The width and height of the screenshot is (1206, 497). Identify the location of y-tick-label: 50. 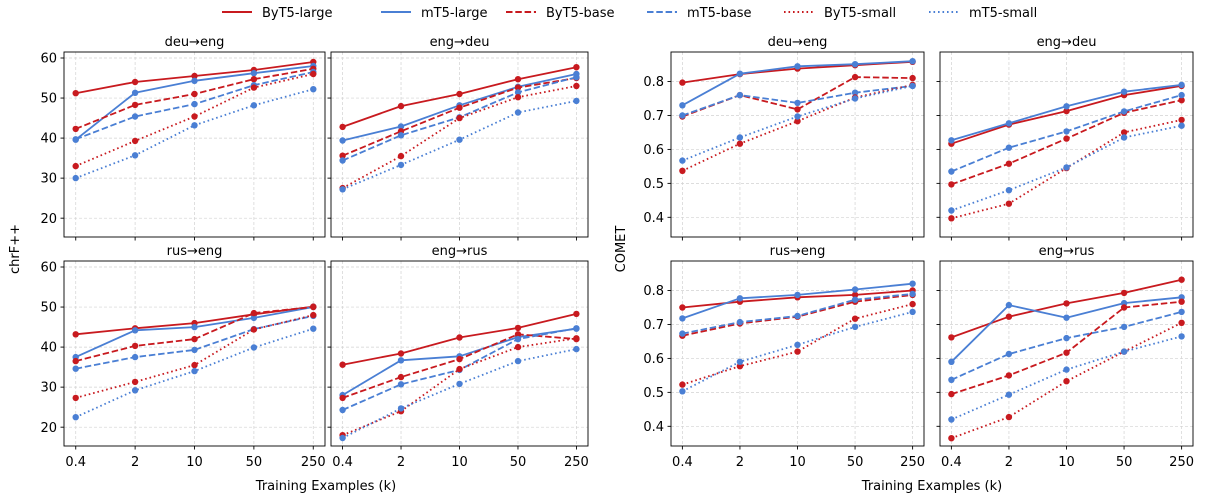
(48, 99).